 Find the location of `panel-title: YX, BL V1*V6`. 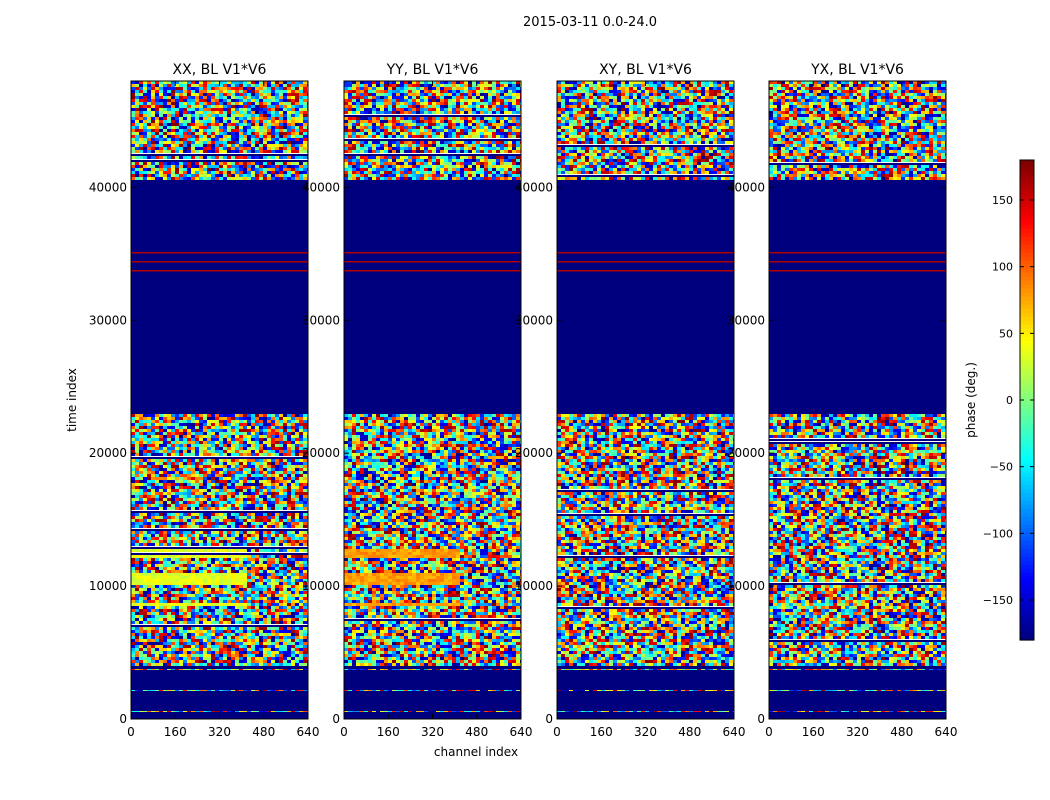

panel-title: YX, BL V1*V6 is located at coordinates (857, 70).